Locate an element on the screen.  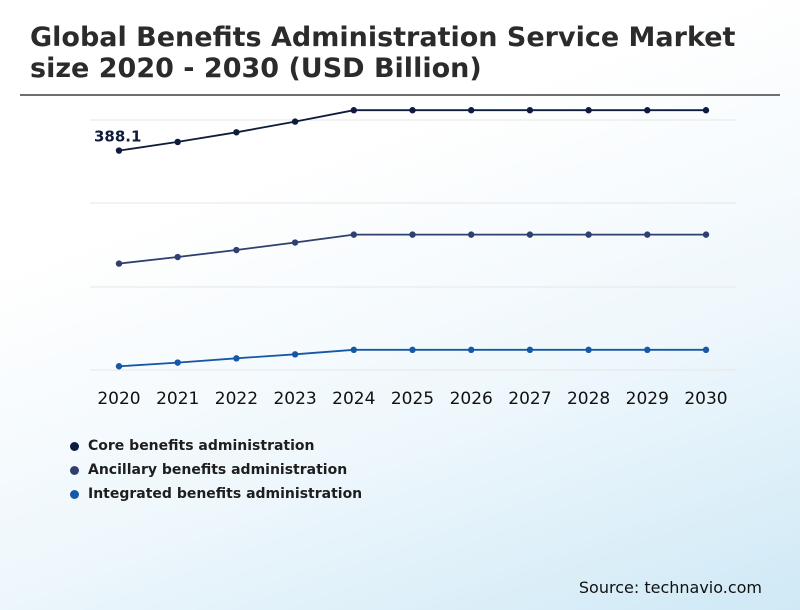
data-label: 388.1 is located at coordinates (117, 137).